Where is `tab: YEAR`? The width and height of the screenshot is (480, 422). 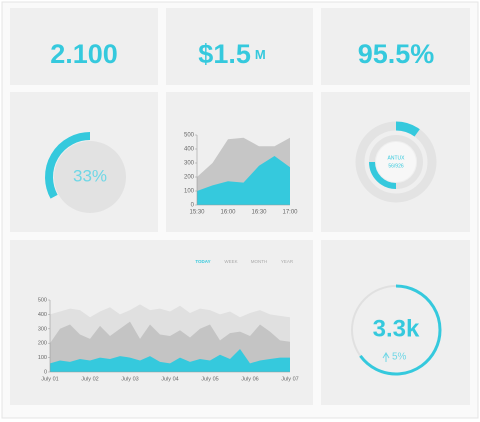
tab: YEAR is located at coordinates (287, 261).